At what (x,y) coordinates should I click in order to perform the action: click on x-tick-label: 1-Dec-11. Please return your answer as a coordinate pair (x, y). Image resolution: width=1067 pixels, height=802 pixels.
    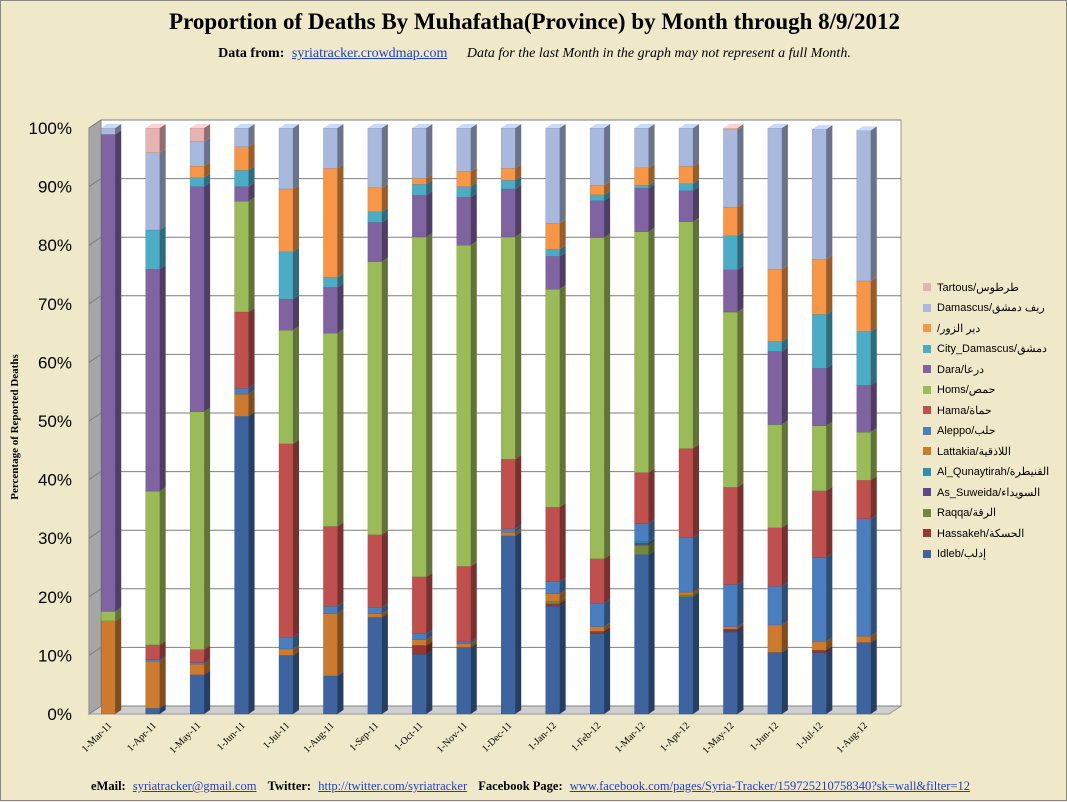
    Looking at the image, I should click on (497, 737).